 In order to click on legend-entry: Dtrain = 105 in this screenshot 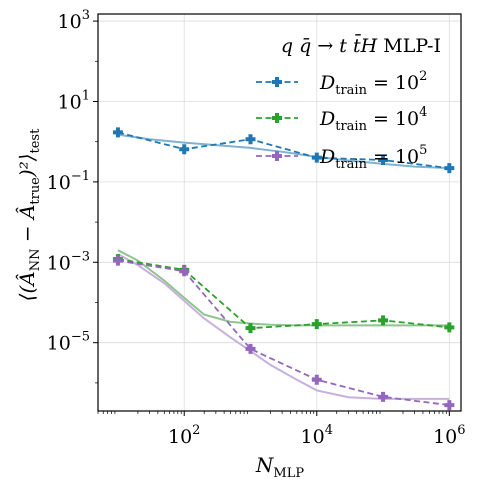, I will do `click(341, 157)`.